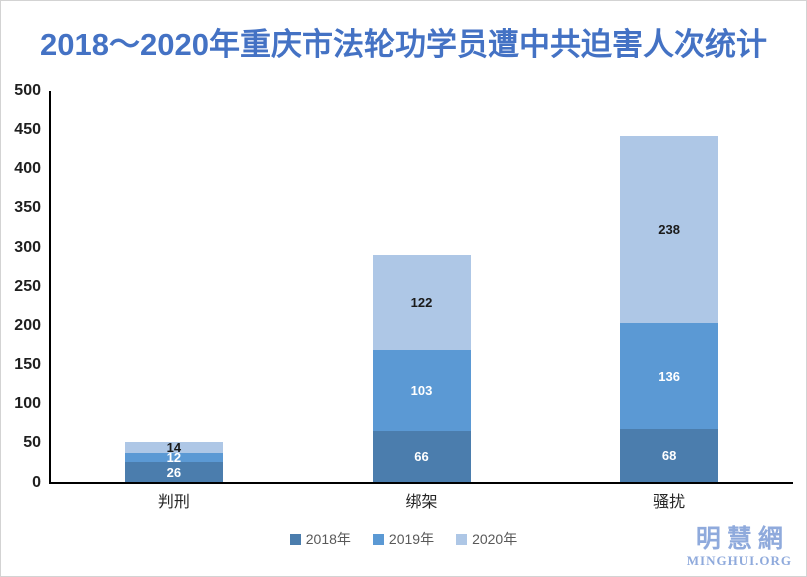  What do you see at coordinates (403, 44) in the screenshot?
I see `chart-title: 2018～2020年重庆市法轮功学员遭中共迫害人次统计` at bounding box center [403, 44].